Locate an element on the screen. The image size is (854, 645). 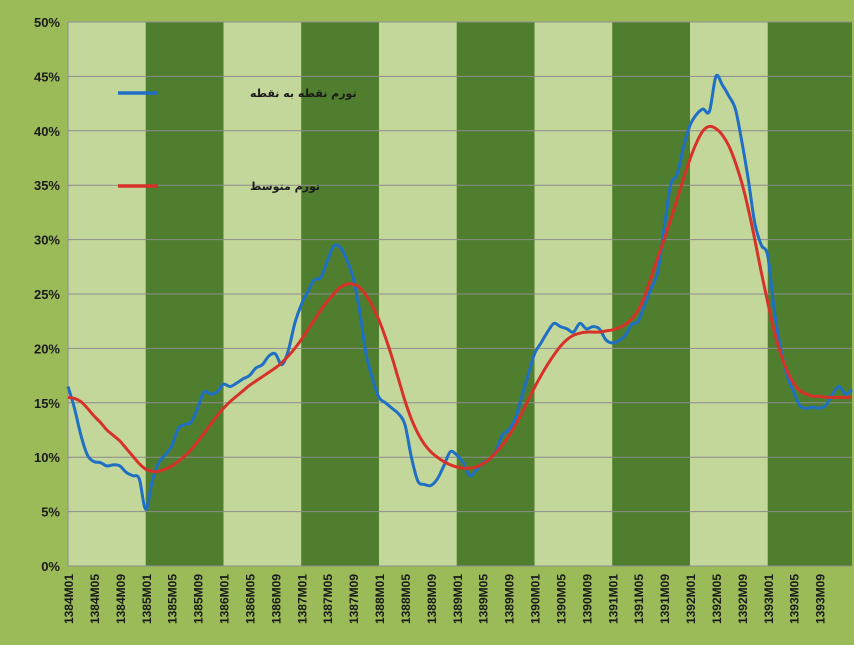
x-tick-label: 1393M05 is located at coordinates (795, 599).